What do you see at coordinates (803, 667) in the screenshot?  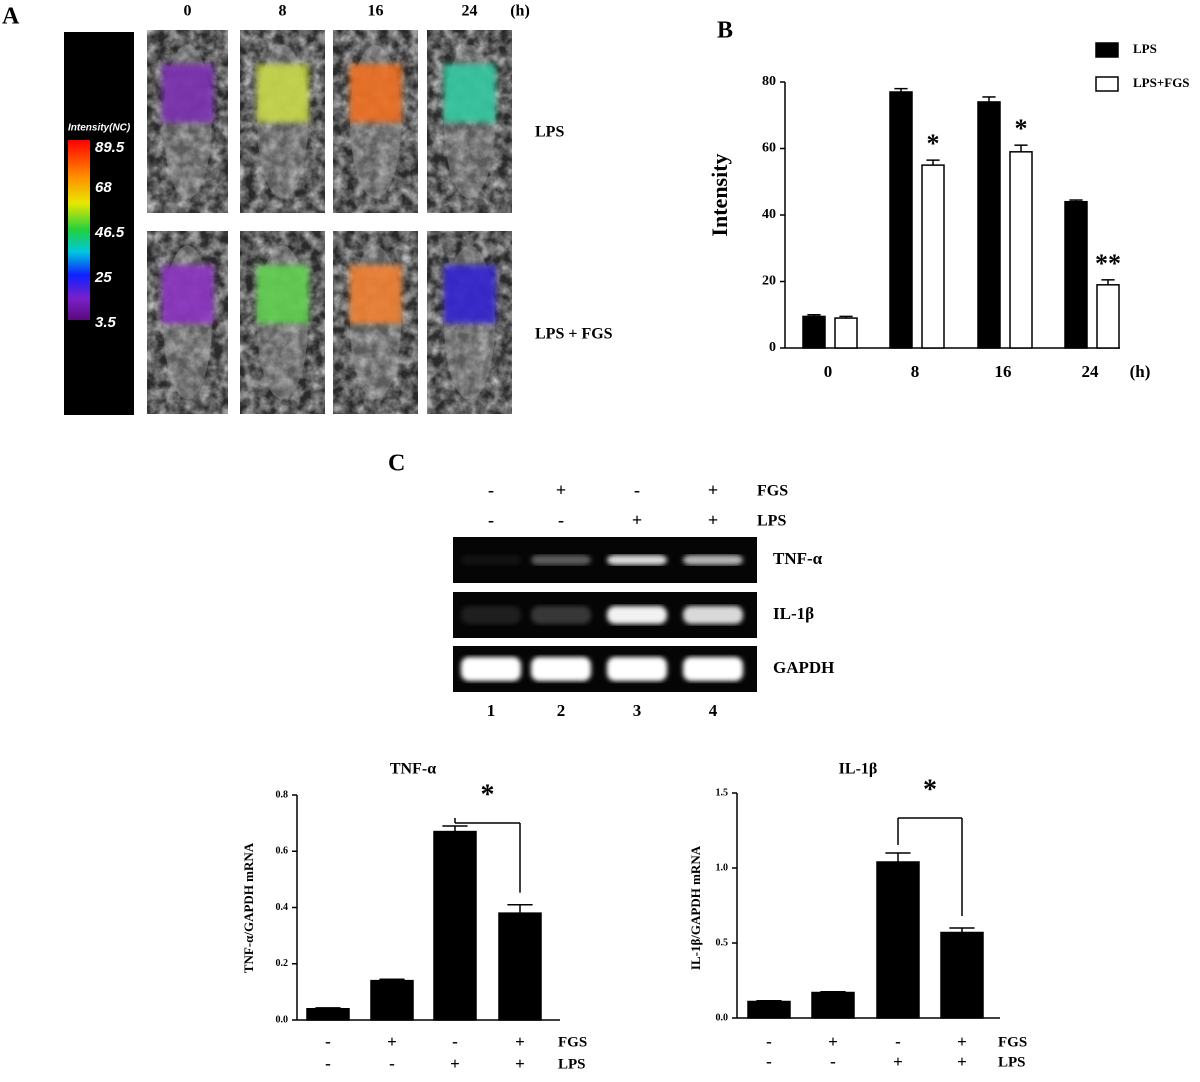 I see `band-label: GAPDH` at bounding box center [803, 667].